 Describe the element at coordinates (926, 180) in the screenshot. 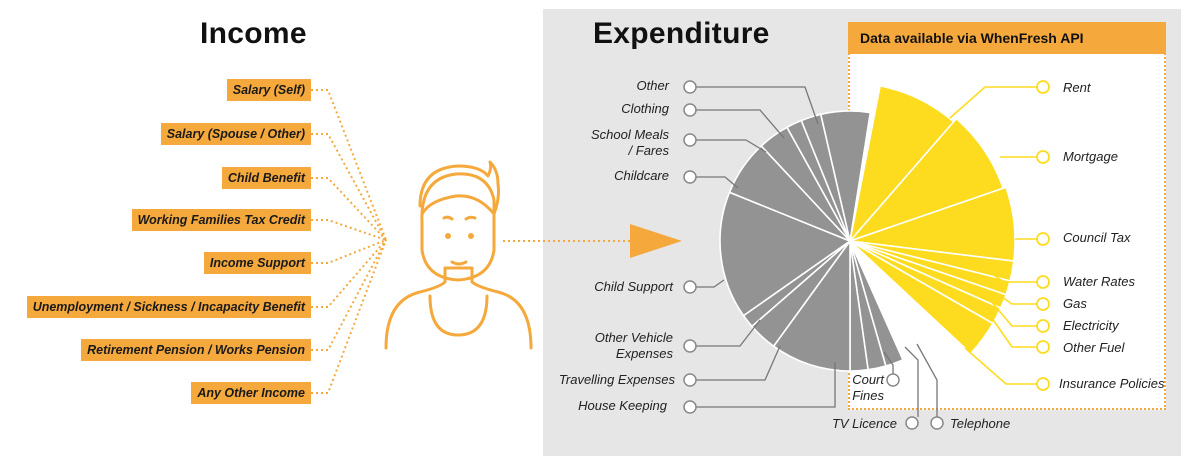

I see `pie-slice-mortgage` at that location.